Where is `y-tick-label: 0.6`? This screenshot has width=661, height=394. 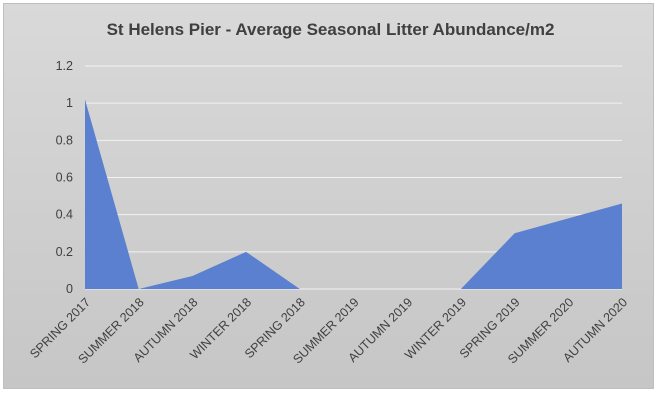 y-tick-label: 0.6 is located at coordinates (64, 178).